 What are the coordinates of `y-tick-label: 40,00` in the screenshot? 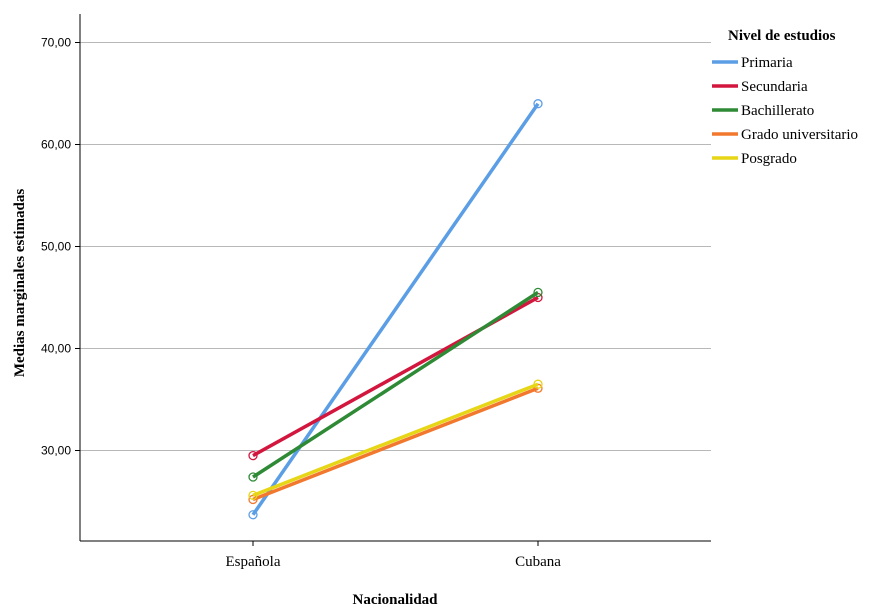 It's located at (56, 349).